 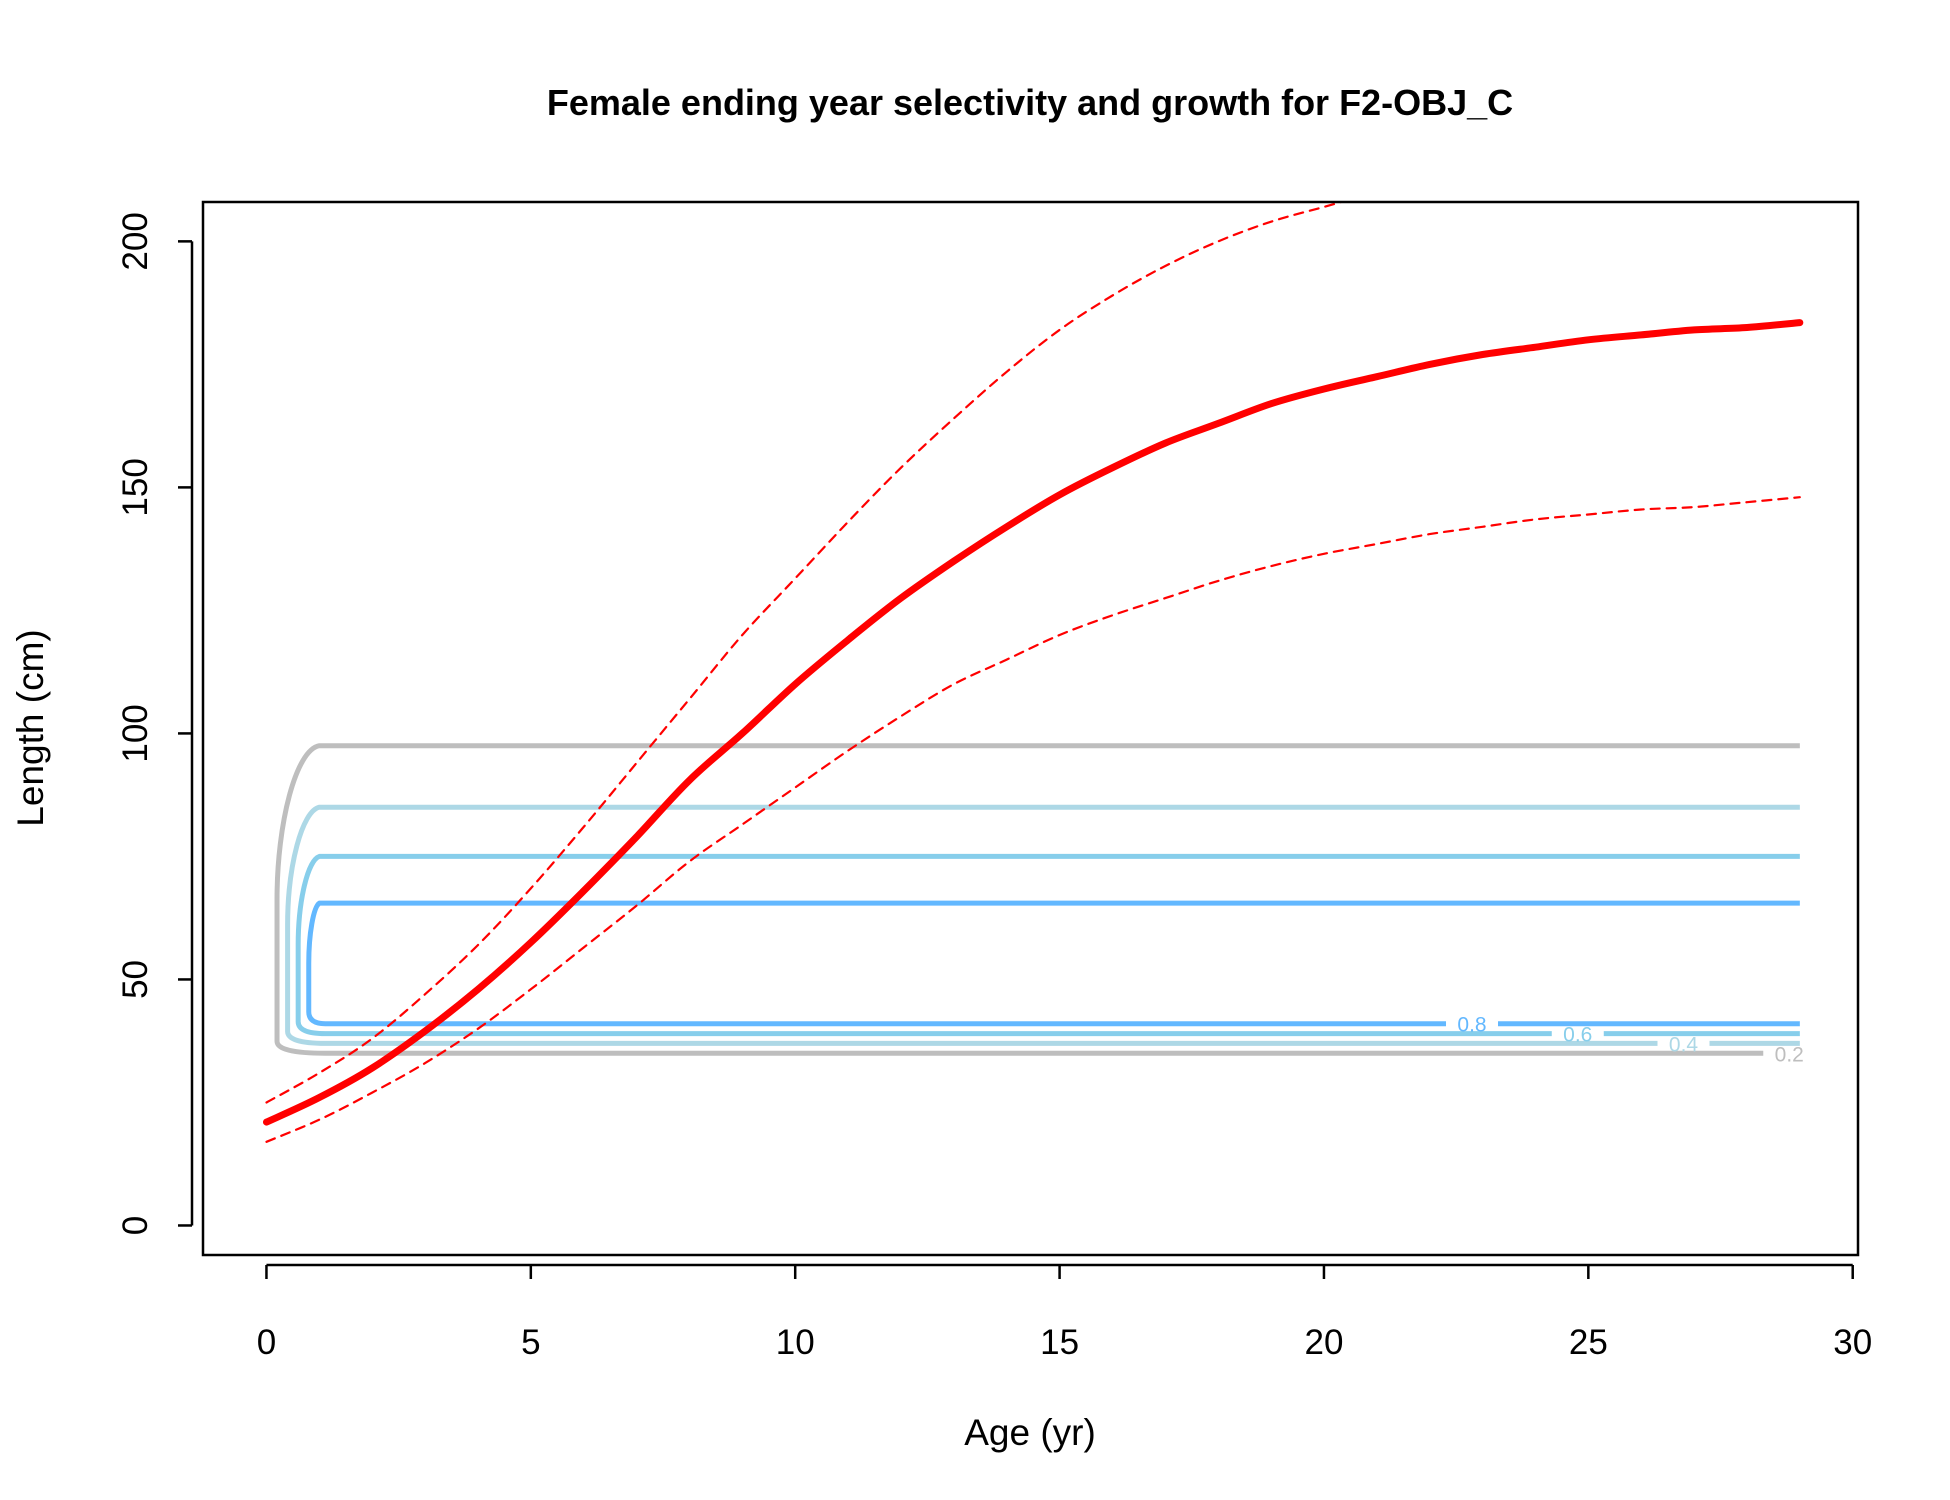 What do you see at coordinates (1631, 1040) in the screenshot?
I see `contour-labels: 0.2 0.4 0.6 0.8` at bounding box center [1631, 1040].